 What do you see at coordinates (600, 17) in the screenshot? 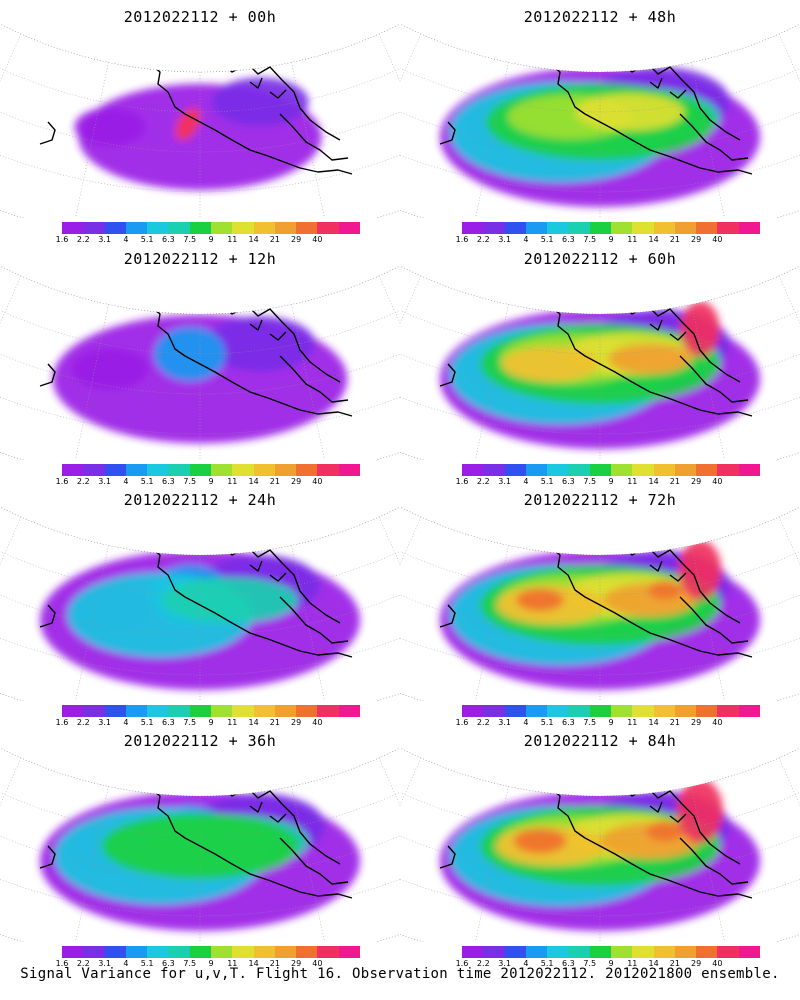
I see `panel-title: 2012022112 + 48h` at bounding box center [600, 17].